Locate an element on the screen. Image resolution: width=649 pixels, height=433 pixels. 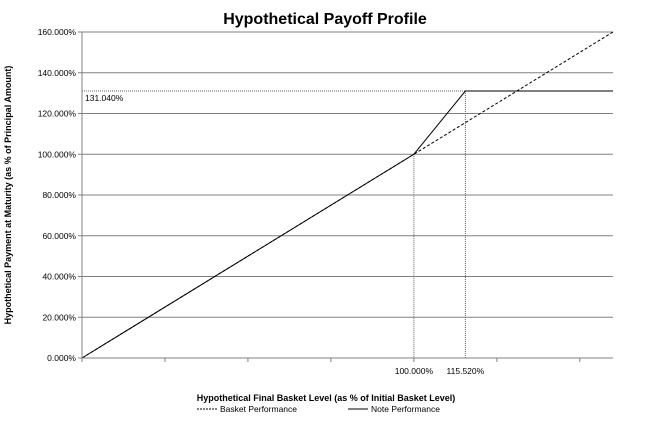
y-tick-label: 0.000% is located at coordinates (61, 358).